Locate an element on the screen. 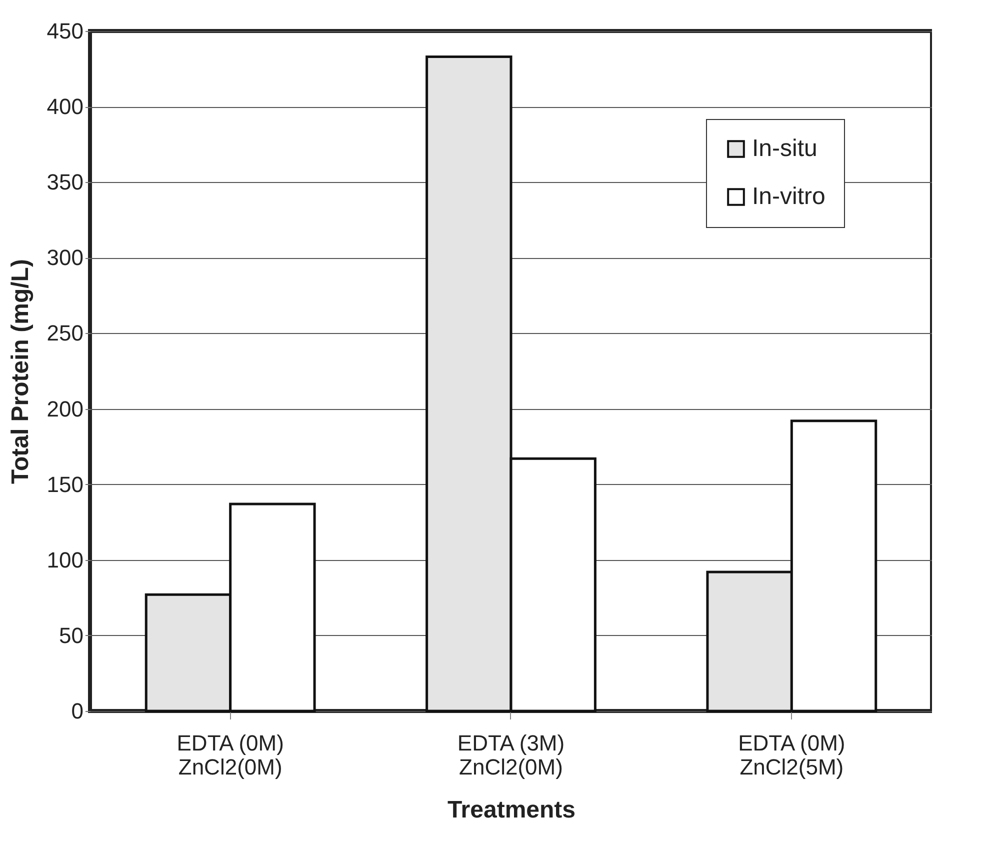  x-tick-label: EDTA (0M) ZnCl2(5M) is located at coordinates (792, 755).